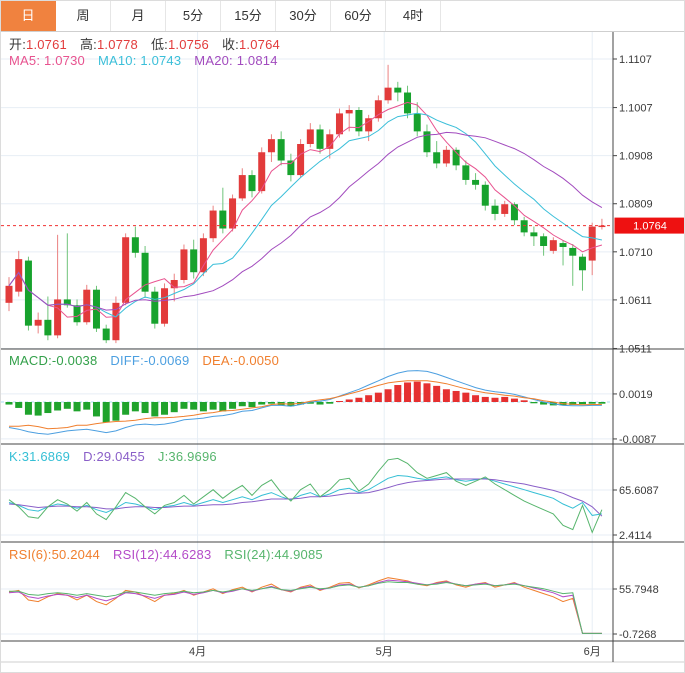  I want to click on rsi6-line, so click(305, 605).